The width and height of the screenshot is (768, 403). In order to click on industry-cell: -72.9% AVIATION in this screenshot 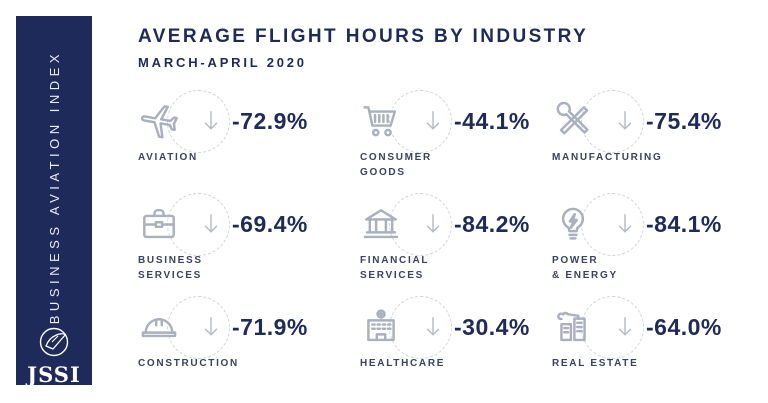, I will do `click(249, 141)`.